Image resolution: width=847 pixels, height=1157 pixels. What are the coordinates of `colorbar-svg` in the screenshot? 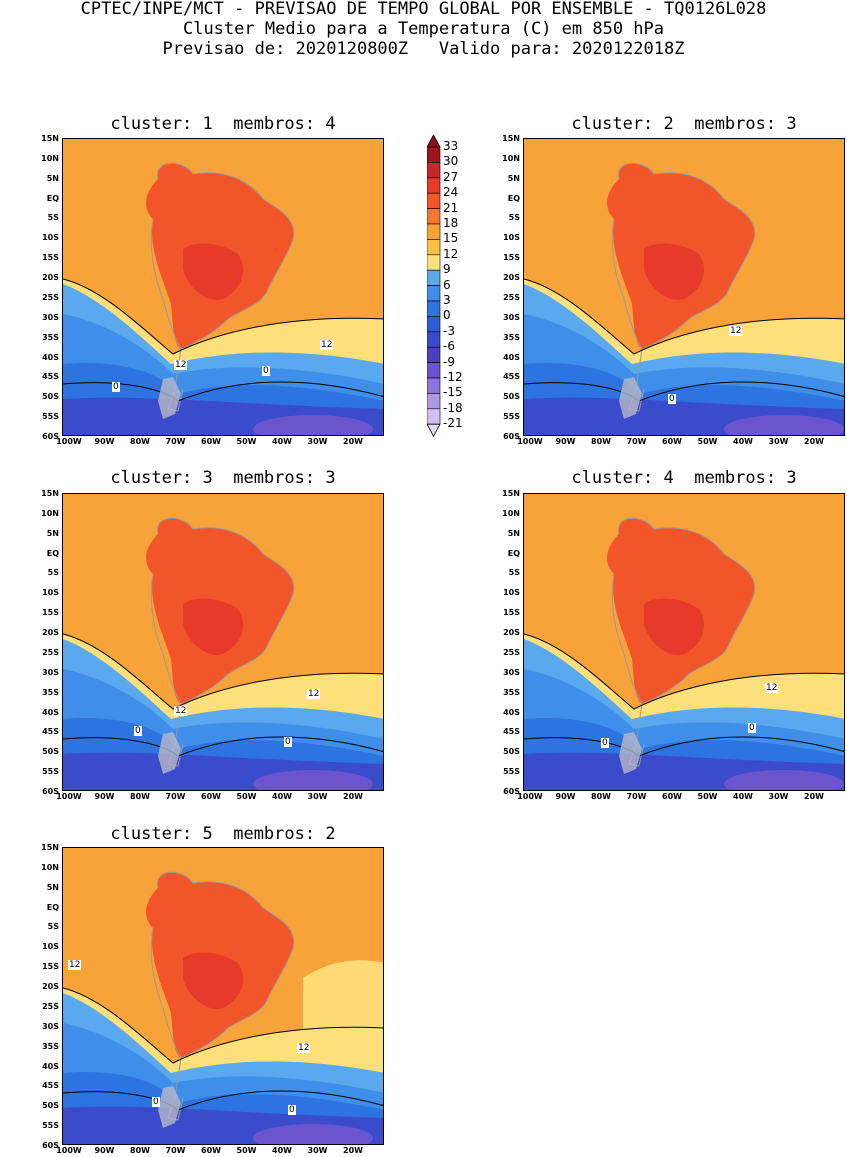 It's located at (434, 286).